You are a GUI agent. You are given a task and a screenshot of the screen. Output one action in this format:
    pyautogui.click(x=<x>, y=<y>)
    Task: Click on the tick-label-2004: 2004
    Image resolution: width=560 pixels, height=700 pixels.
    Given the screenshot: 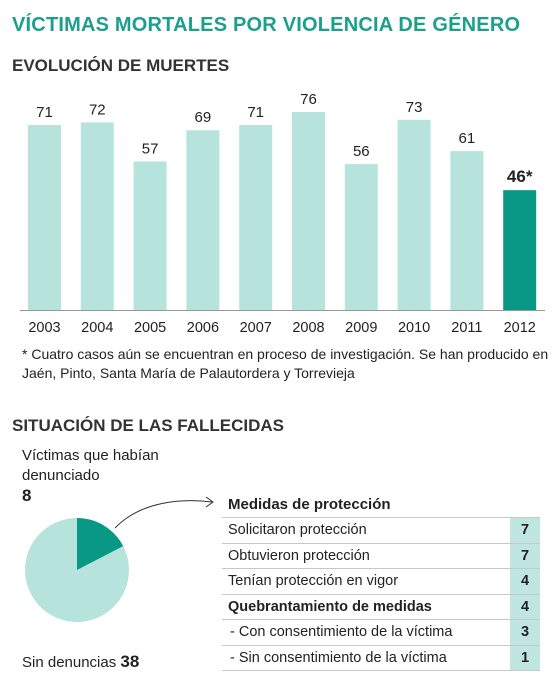 What is the action you would take?
    pyautogui.click(x=97, y=328)
    